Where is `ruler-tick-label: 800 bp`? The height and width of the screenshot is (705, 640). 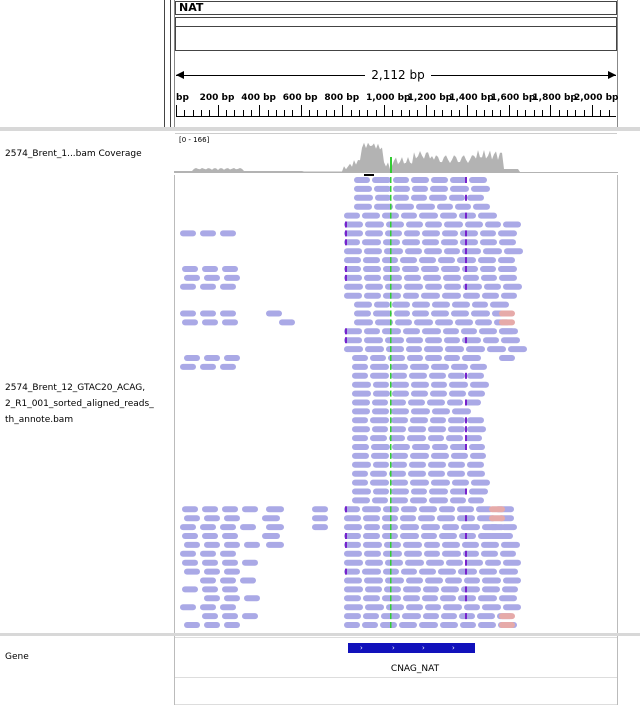 ruler-tick-label: 800 bp is located at coordinates (342, 98).